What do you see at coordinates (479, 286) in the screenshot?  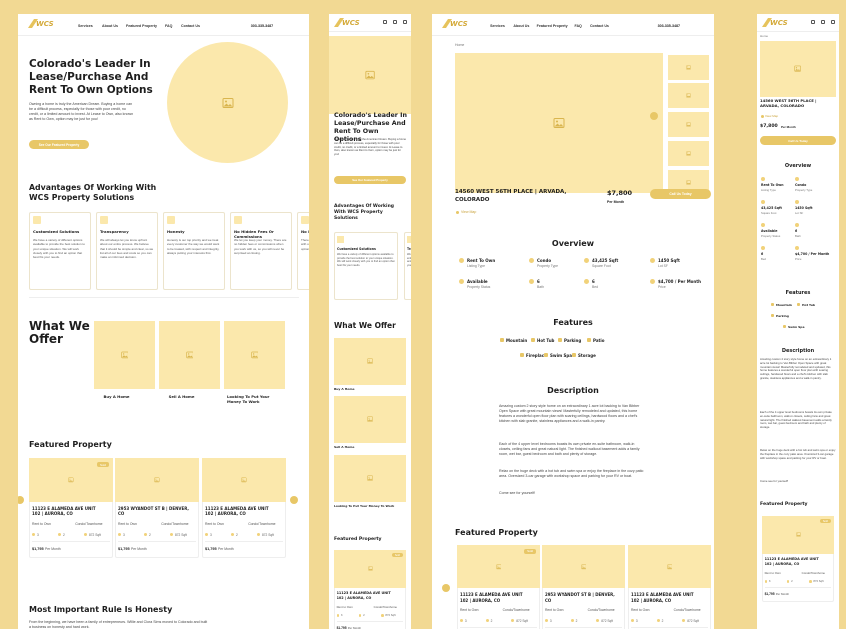 I see `overview-label: Property Status` at bounding box center [479, 286].